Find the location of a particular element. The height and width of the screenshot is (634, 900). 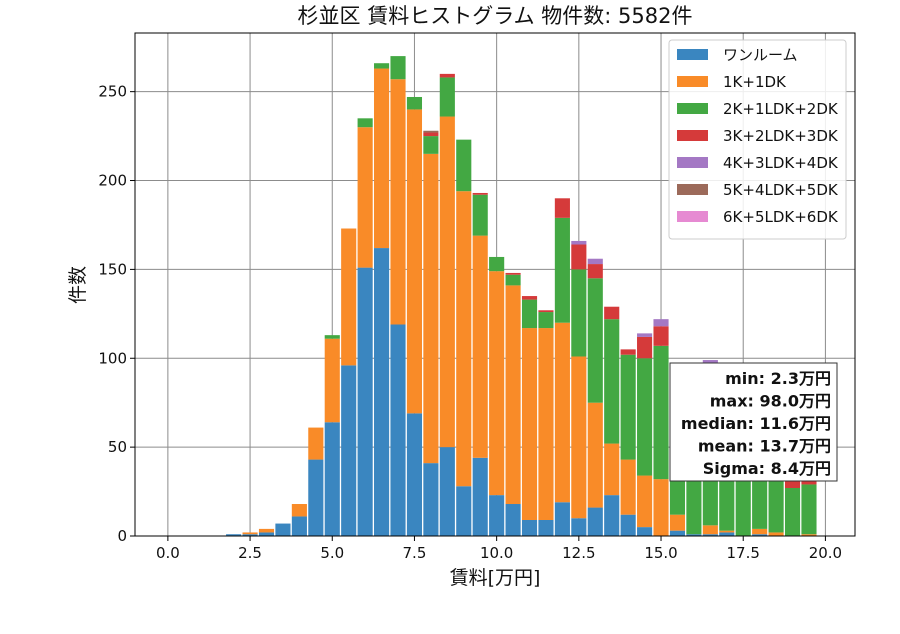

bar-series1-bin25 is located at coordinates (645, 501).